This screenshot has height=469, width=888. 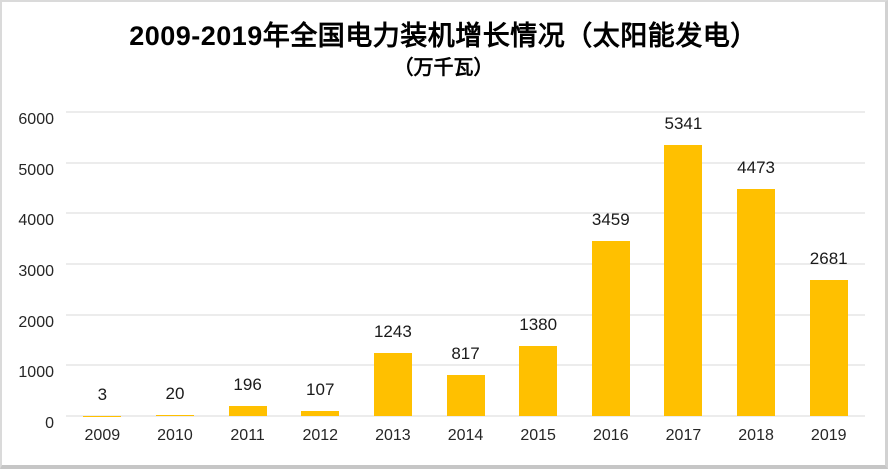 I want to click on bar-value-label: 4473, so click(x=756, y=168).